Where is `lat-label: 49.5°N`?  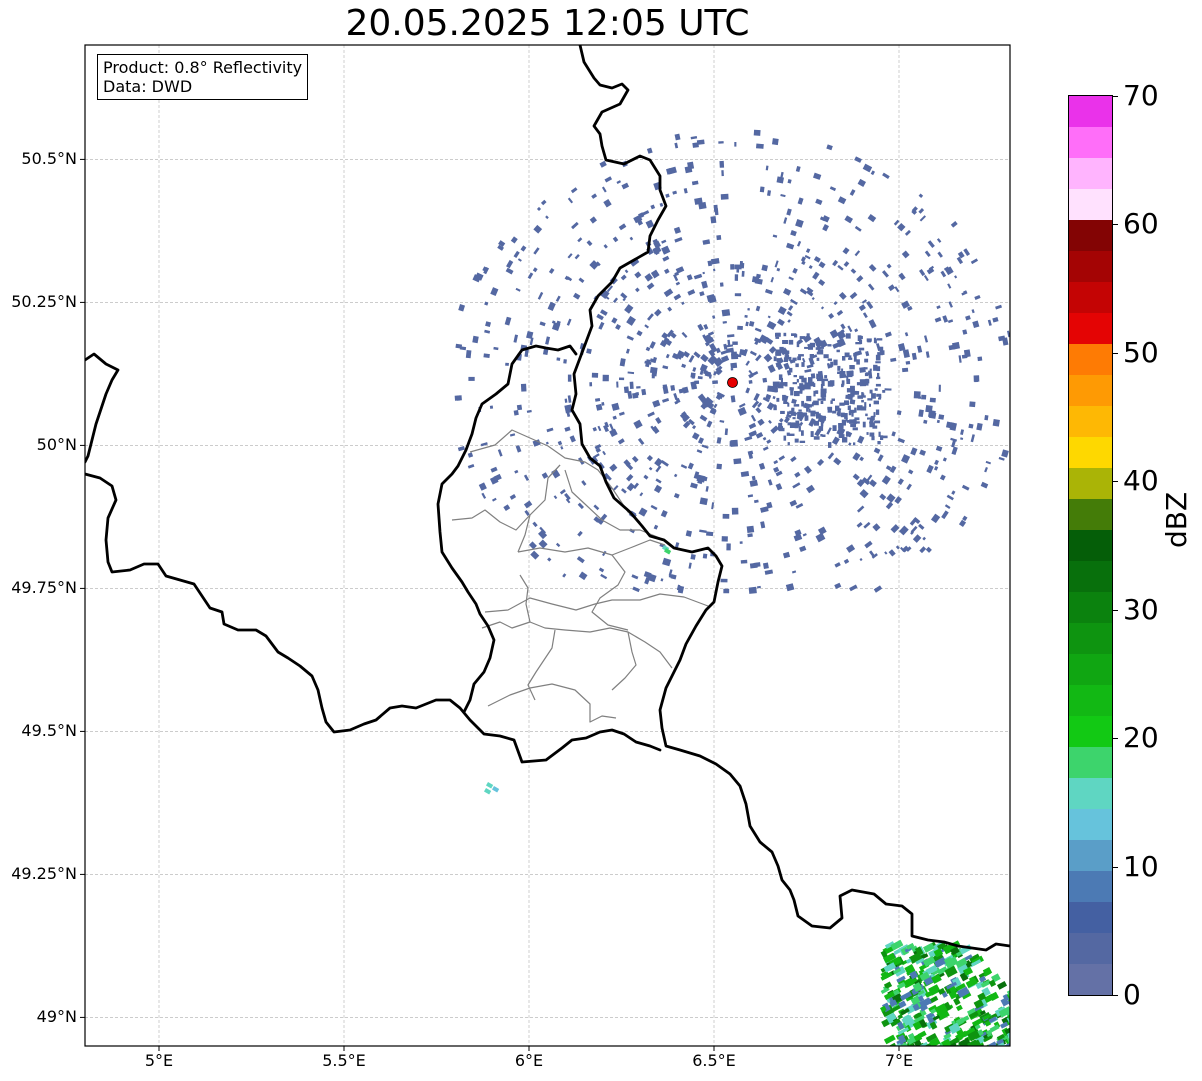 lat-label: 49.5°N is located at coordinates (49, 731).